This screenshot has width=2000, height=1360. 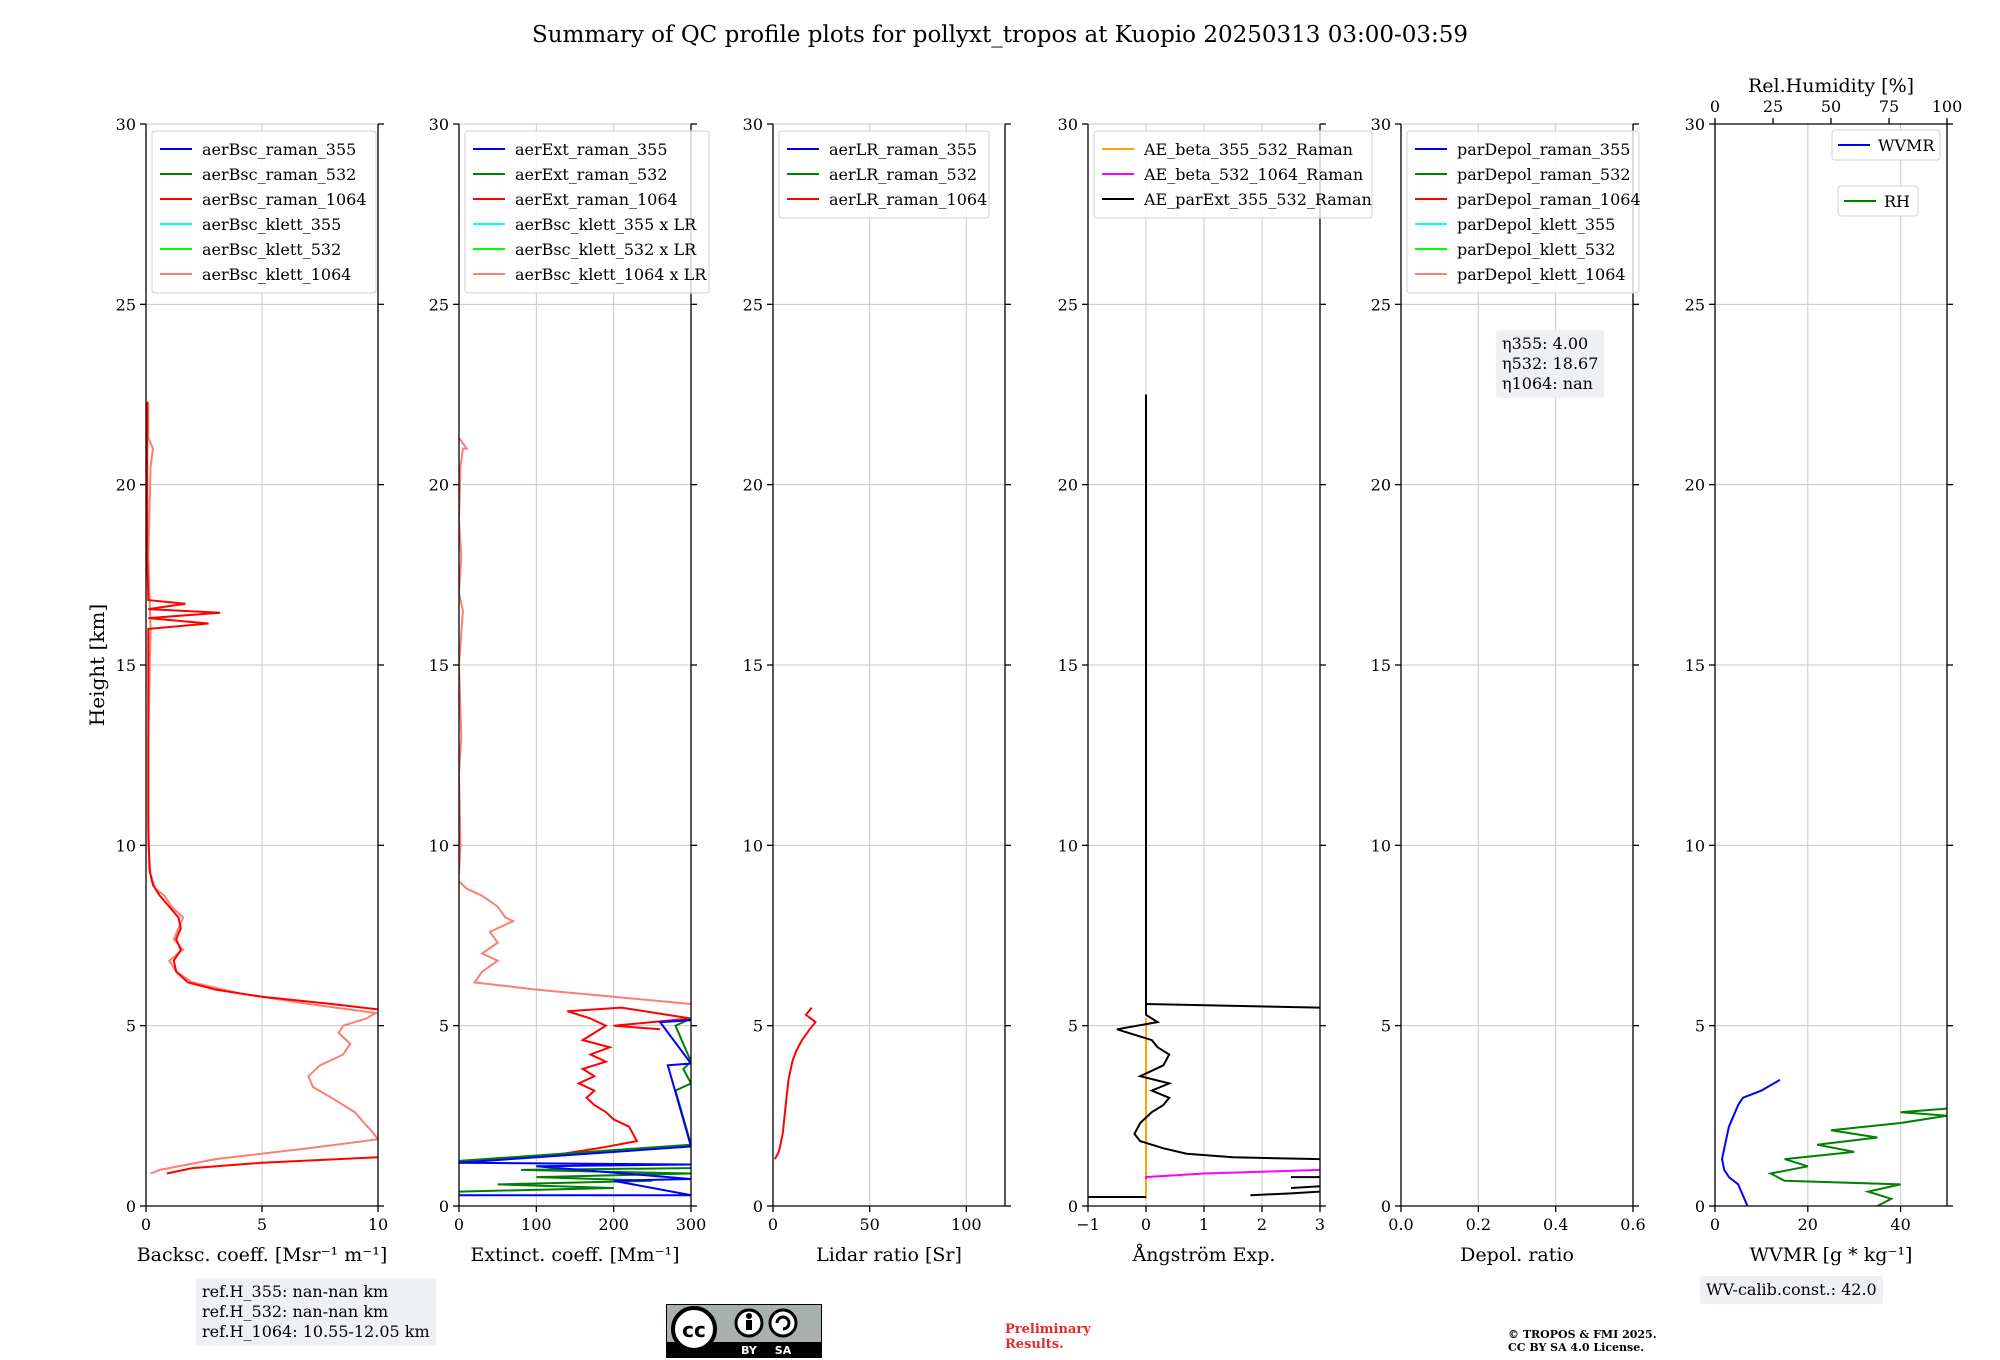 What do you see at coordinates (1773, 106) in the screenshot?
I see `top-tick-label: 25` at bounding box center [1773, 106].